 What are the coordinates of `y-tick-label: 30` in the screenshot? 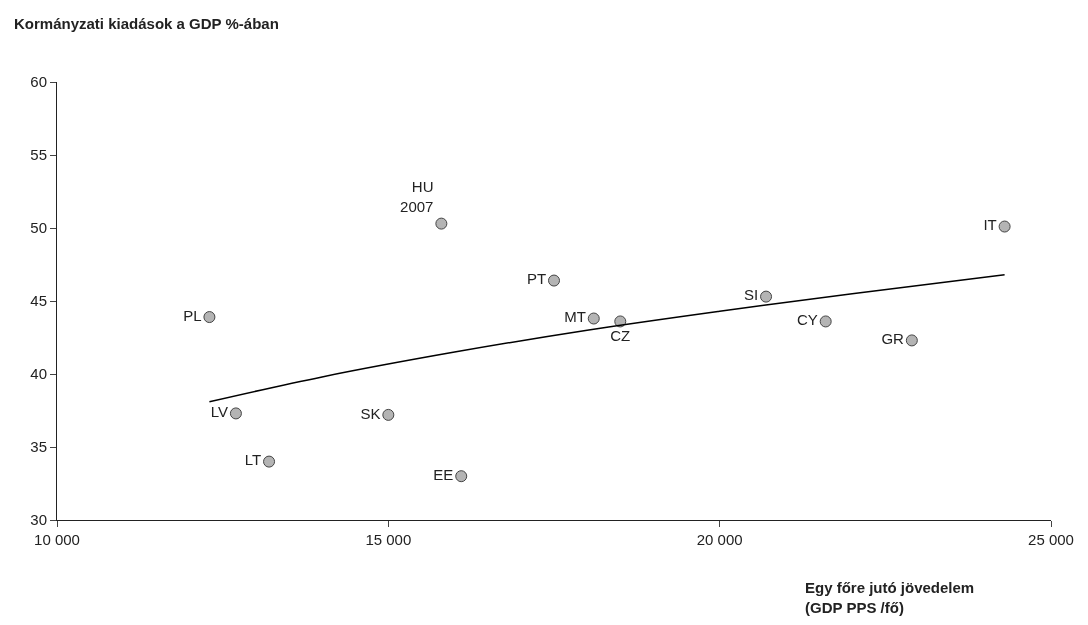 It's located at (38, 520).